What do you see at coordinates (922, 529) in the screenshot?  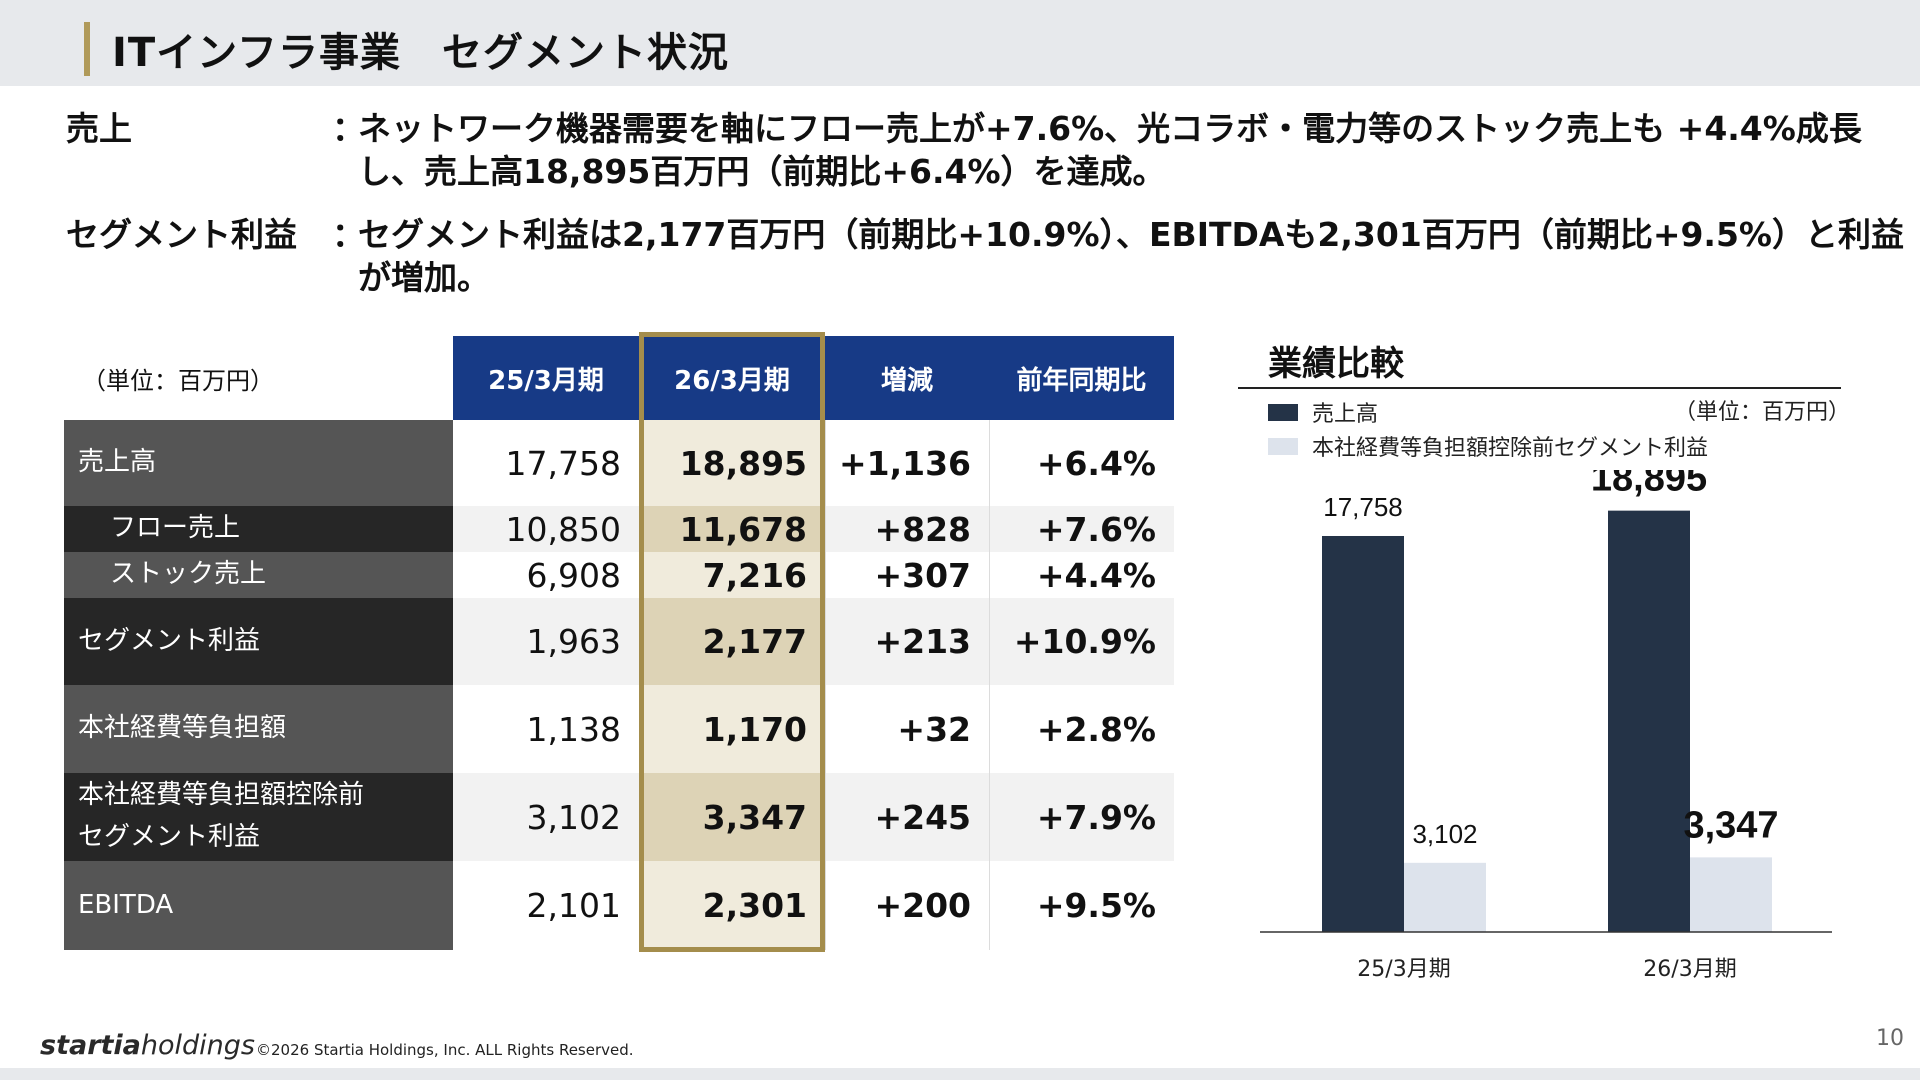 I see `cell-change: +828` at bounding box center [922, 529].